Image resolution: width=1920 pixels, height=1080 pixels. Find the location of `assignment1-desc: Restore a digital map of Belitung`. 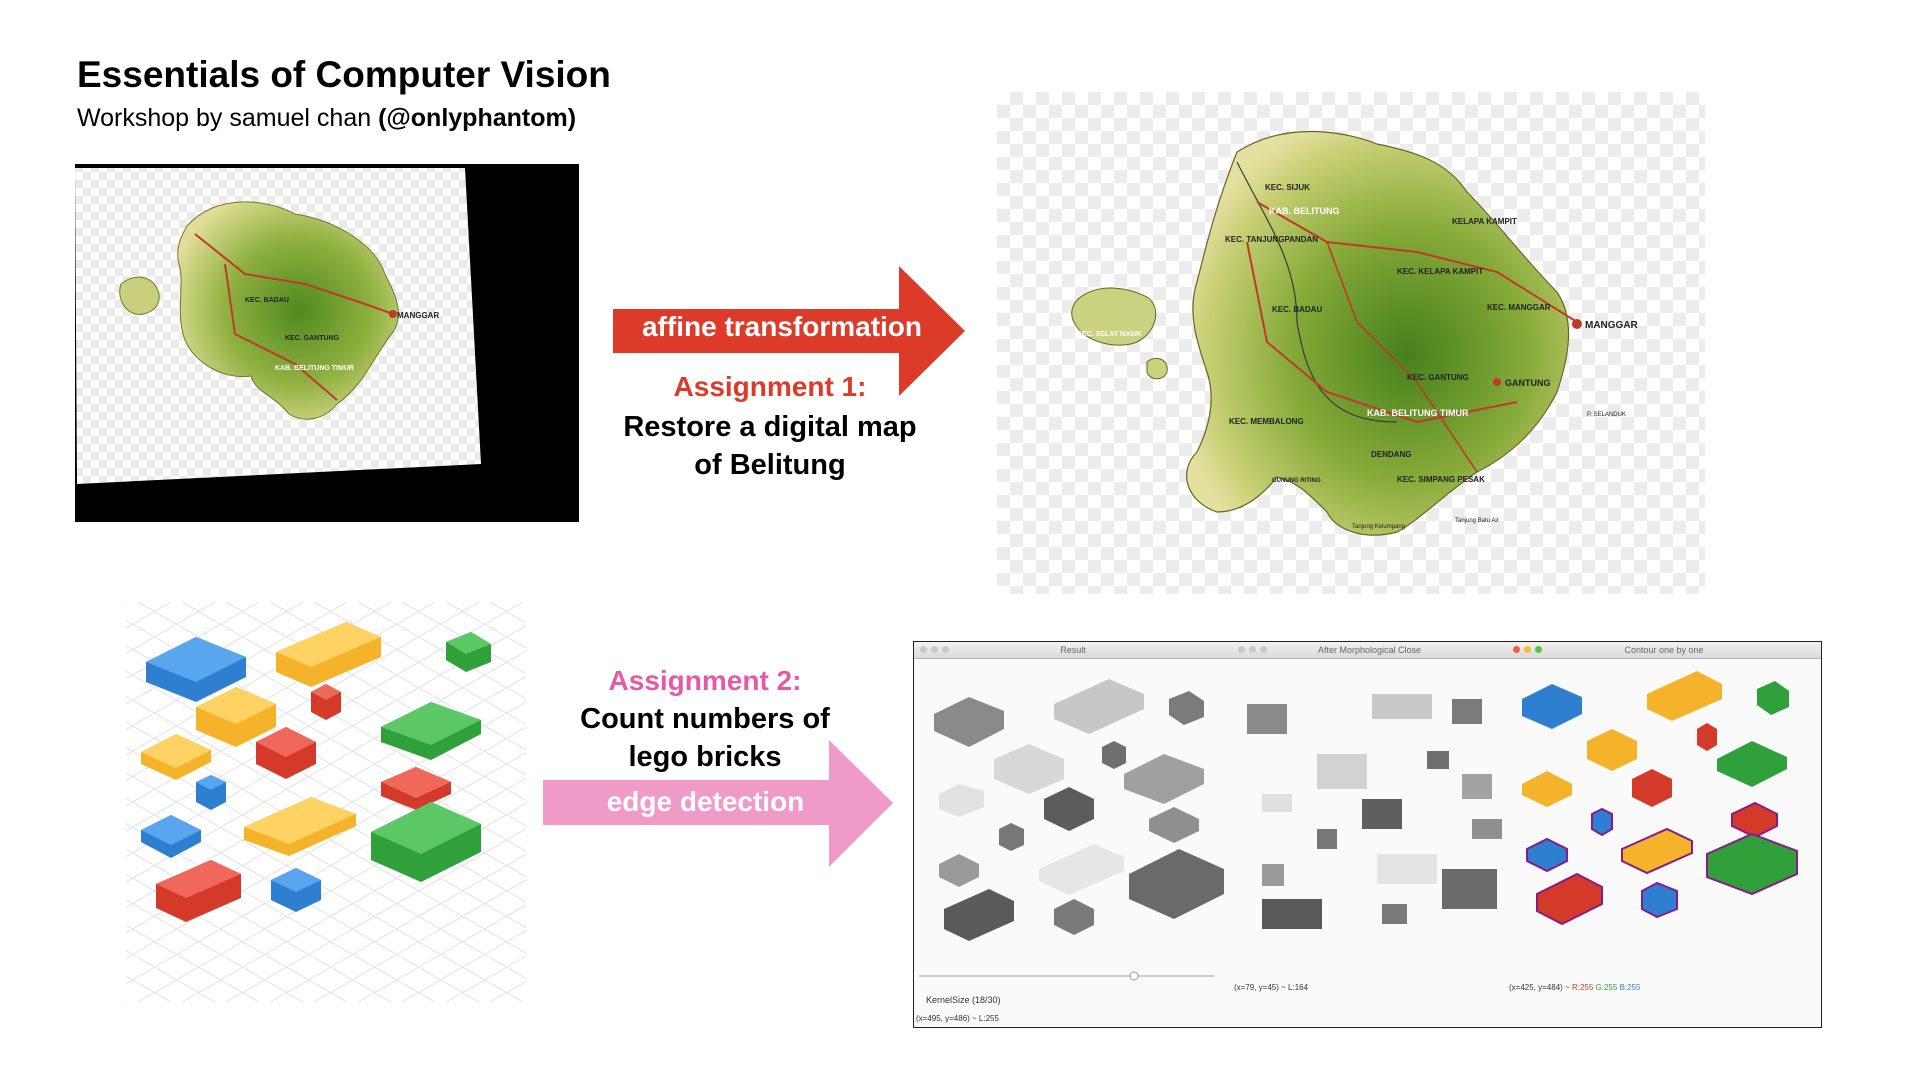

assignment1-desc: Restore a digital map of Belitung is located at coordinates (770, 446).